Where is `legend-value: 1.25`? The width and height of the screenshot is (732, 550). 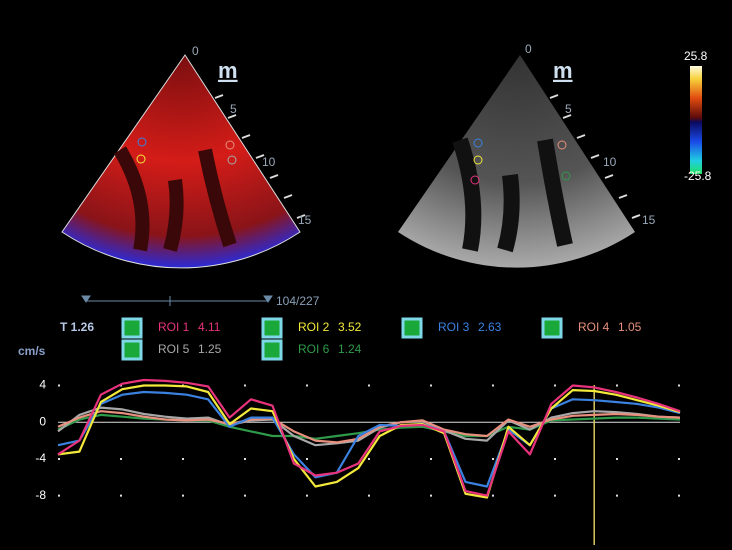
legend-value: 1.25 is located at coordinates (210, 349).